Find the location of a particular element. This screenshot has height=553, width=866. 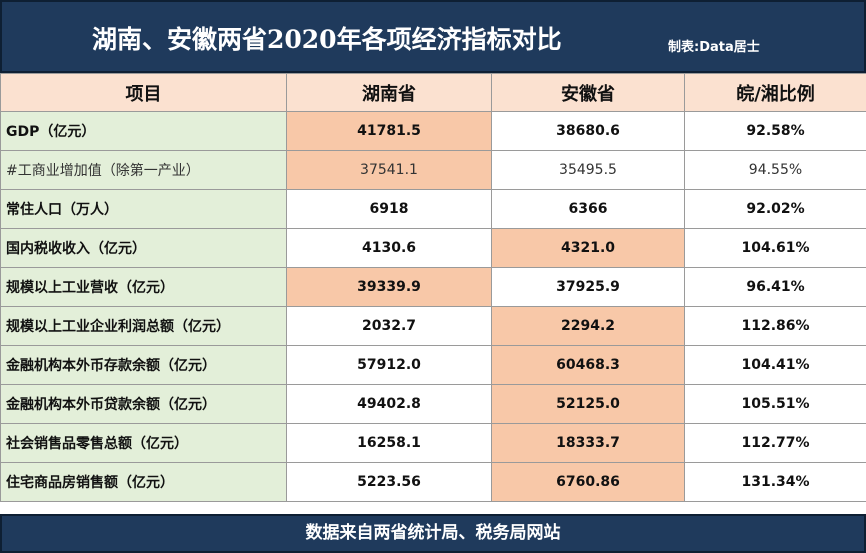

row-hunan-value: 2032.7 is located at coordinates (389, 326).